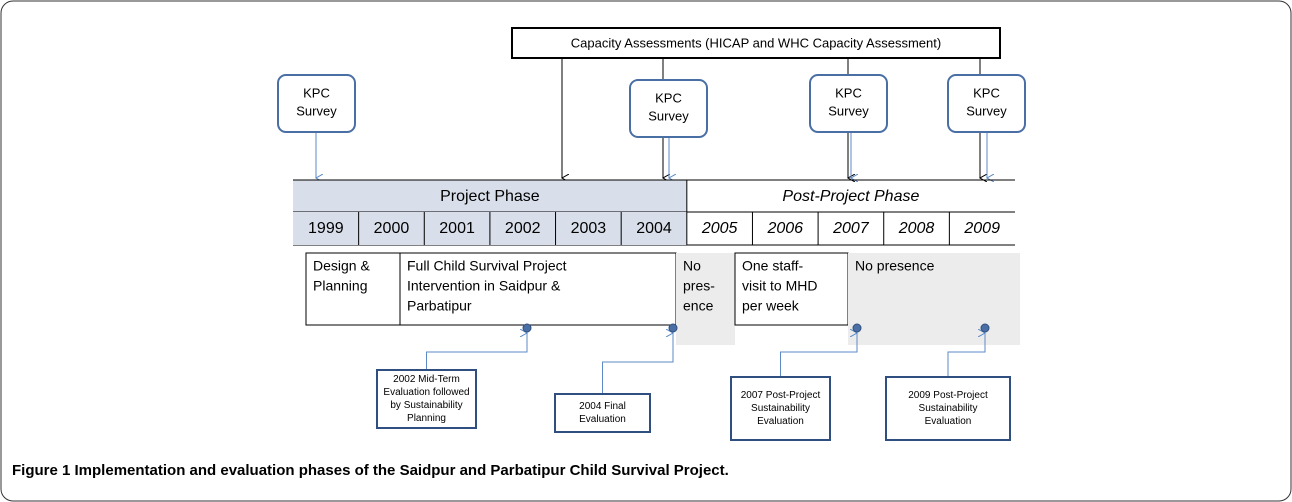 Image resolution: width=1292 pixels, height=502 pixels. What do you see at coordinates (698, 306) in the screenshot?
I see `activity-label: ence` at bounding box center [698, 306].